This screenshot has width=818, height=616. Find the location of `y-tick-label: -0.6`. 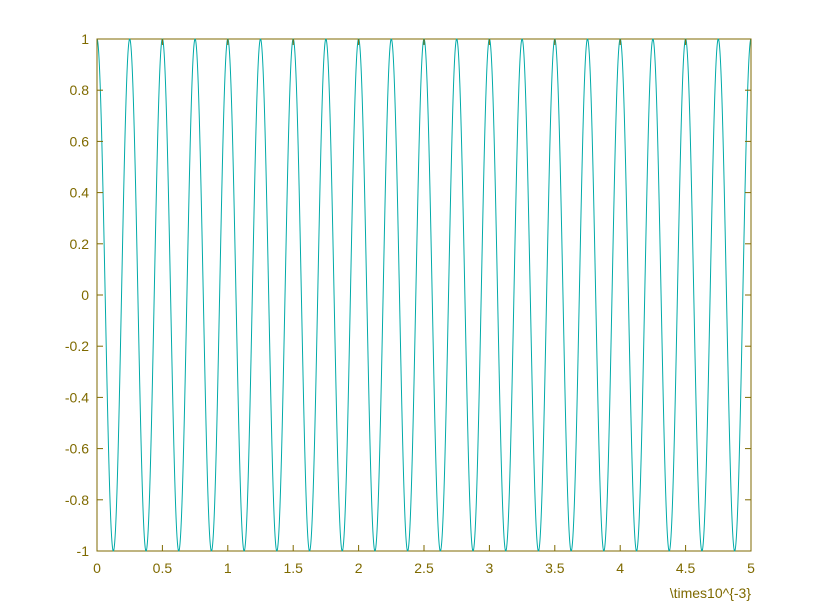

y-tick-label: -0.6 is located at coordinates (77, 449).